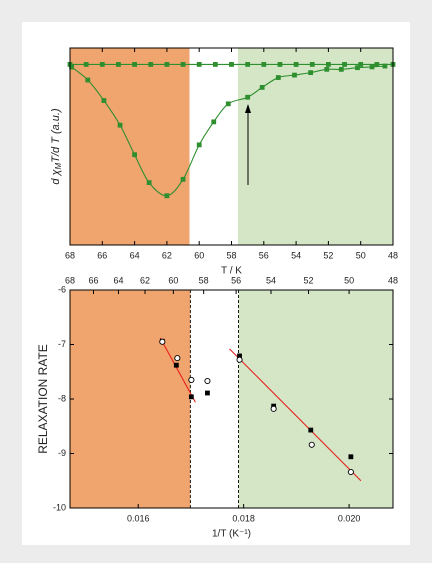  What do you see at coordinates (59, 507) in the screenshot?
I see `y-tick-label: -10` at bounding box center [59, 507].